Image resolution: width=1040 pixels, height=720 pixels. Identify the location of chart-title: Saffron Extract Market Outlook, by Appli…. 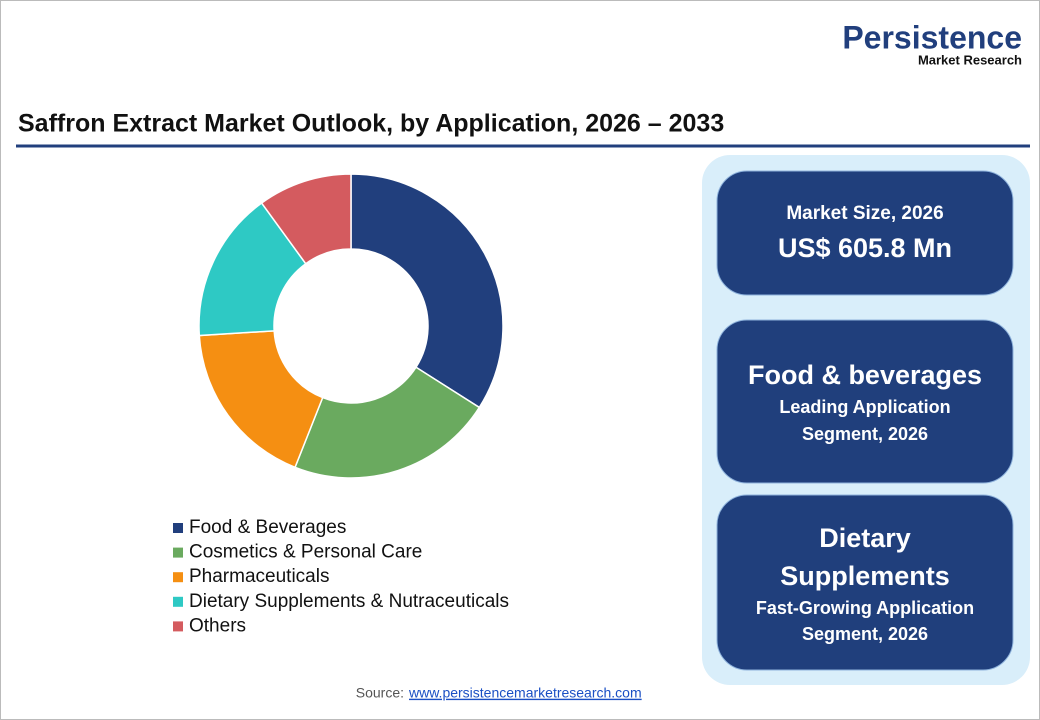
(371, 124).